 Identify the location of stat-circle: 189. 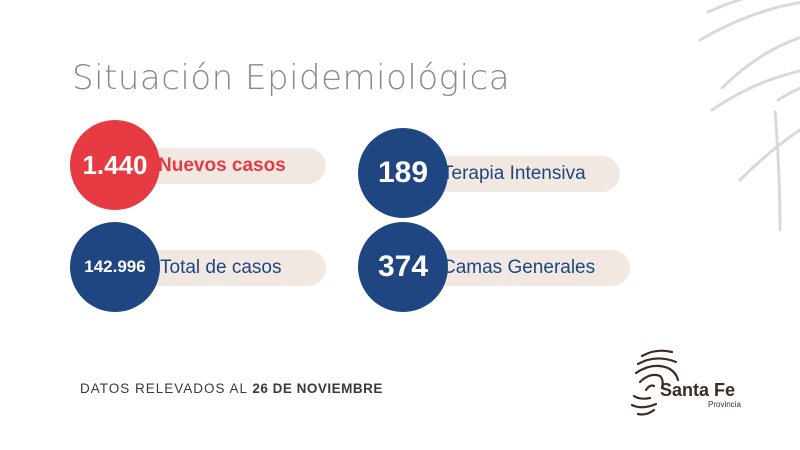
(403, 173).